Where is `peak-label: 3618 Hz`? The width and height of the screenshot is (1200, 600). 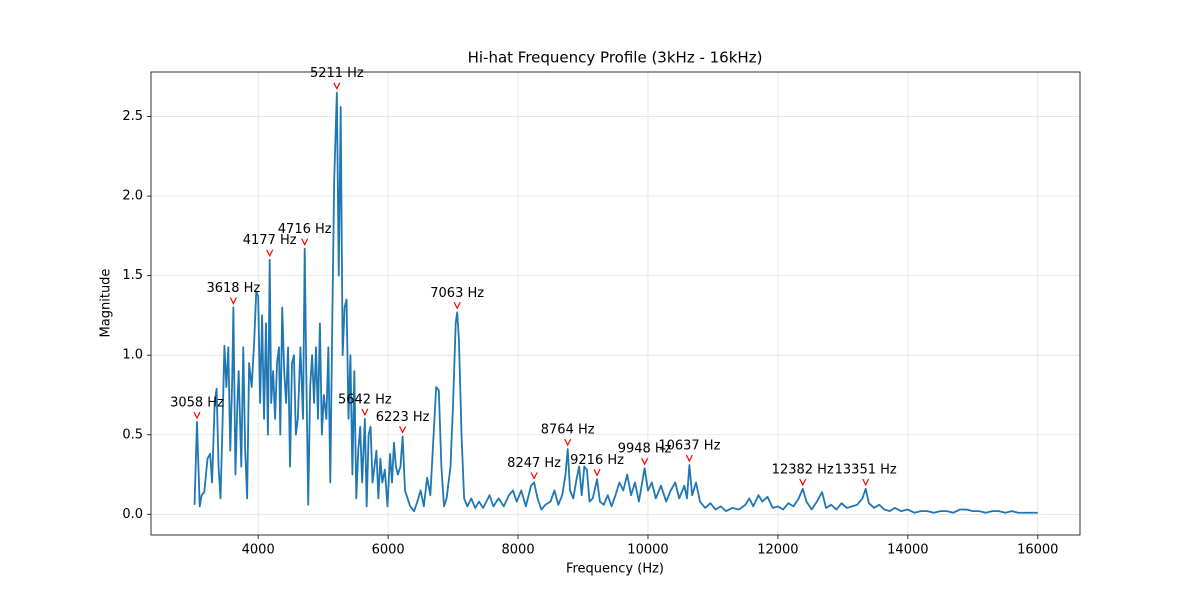 peak-label: 3618 Hz is located at coordinates (233, 288).